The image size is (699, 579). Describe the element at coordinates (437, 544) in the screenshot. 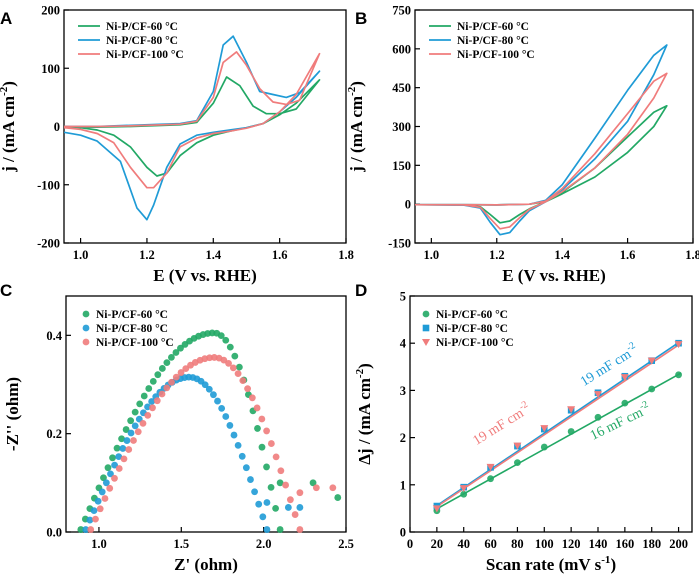

I see `x-tick-label: 20` at that location.